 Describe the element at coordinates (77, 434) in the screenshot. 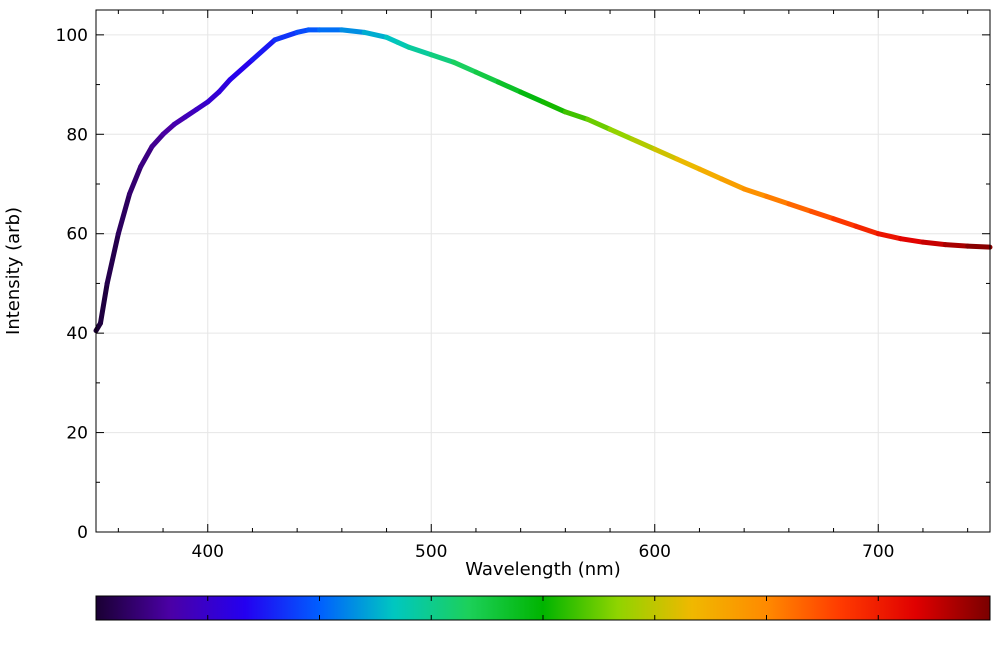

I see `y-tick-label: 20` at that location.